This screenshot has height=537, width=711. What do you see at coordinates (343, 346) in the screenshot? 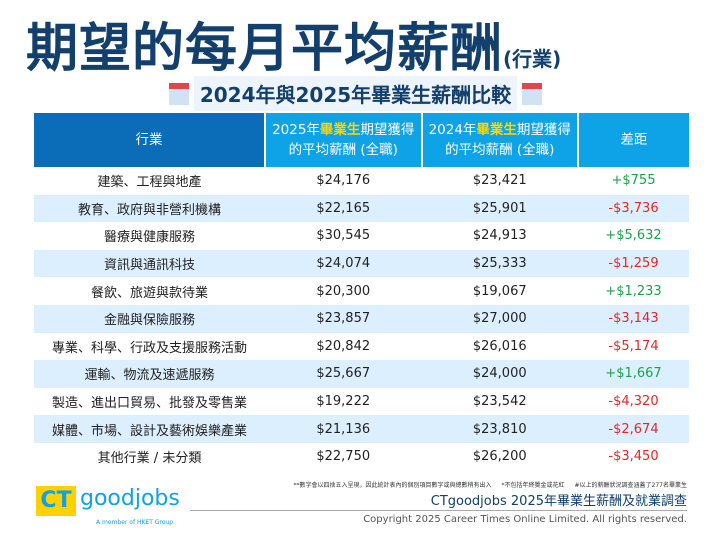
I see `salary-2025-cell: $20,842` at bounding box center [343, 346].